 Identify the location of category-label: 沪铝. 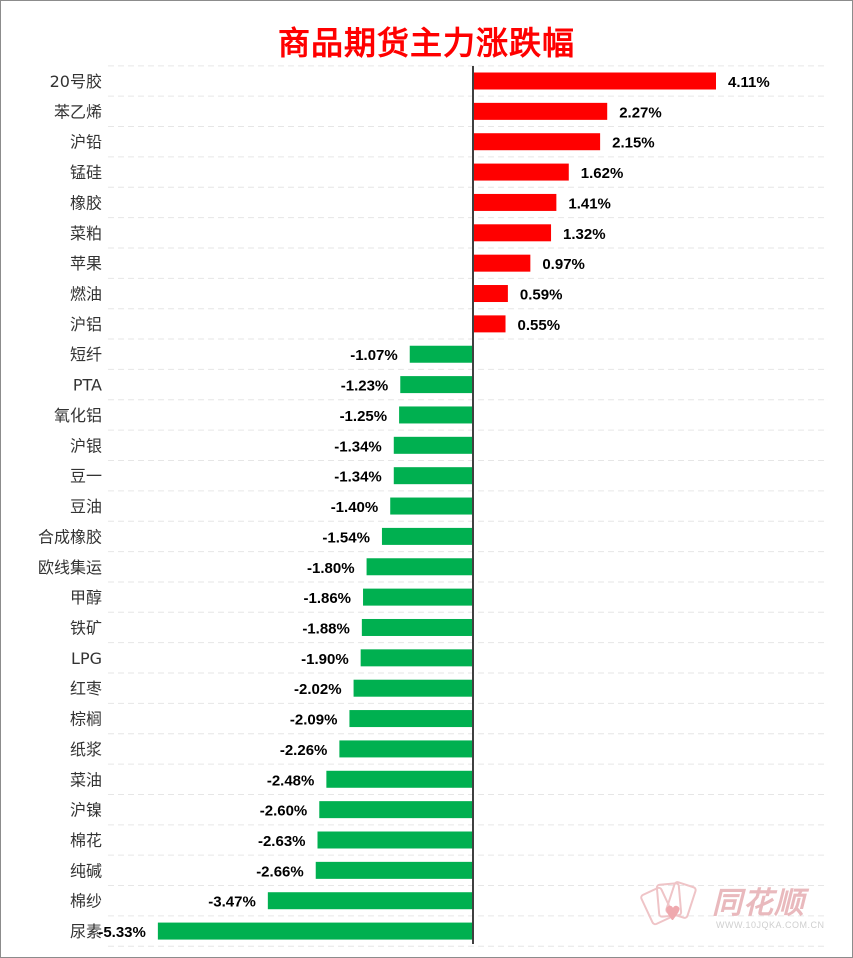
(86, 324).